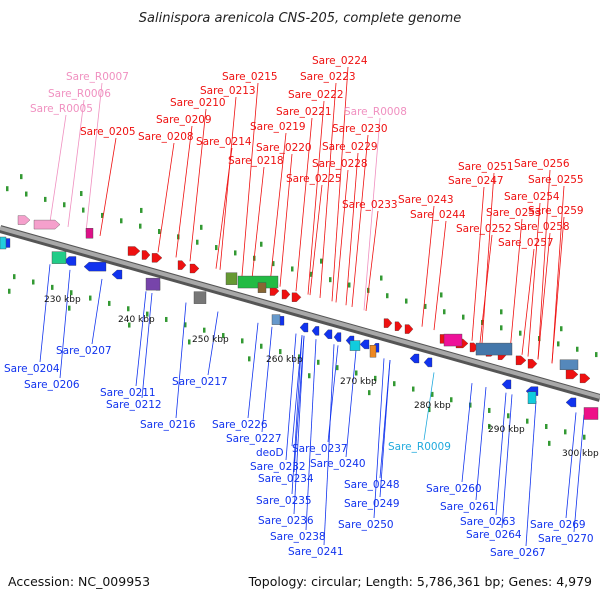 The image size is (600, 600). Describe the element at coordinates (486, 167) in the screenshot. I see `feature-label: Sare_0251` at that location.